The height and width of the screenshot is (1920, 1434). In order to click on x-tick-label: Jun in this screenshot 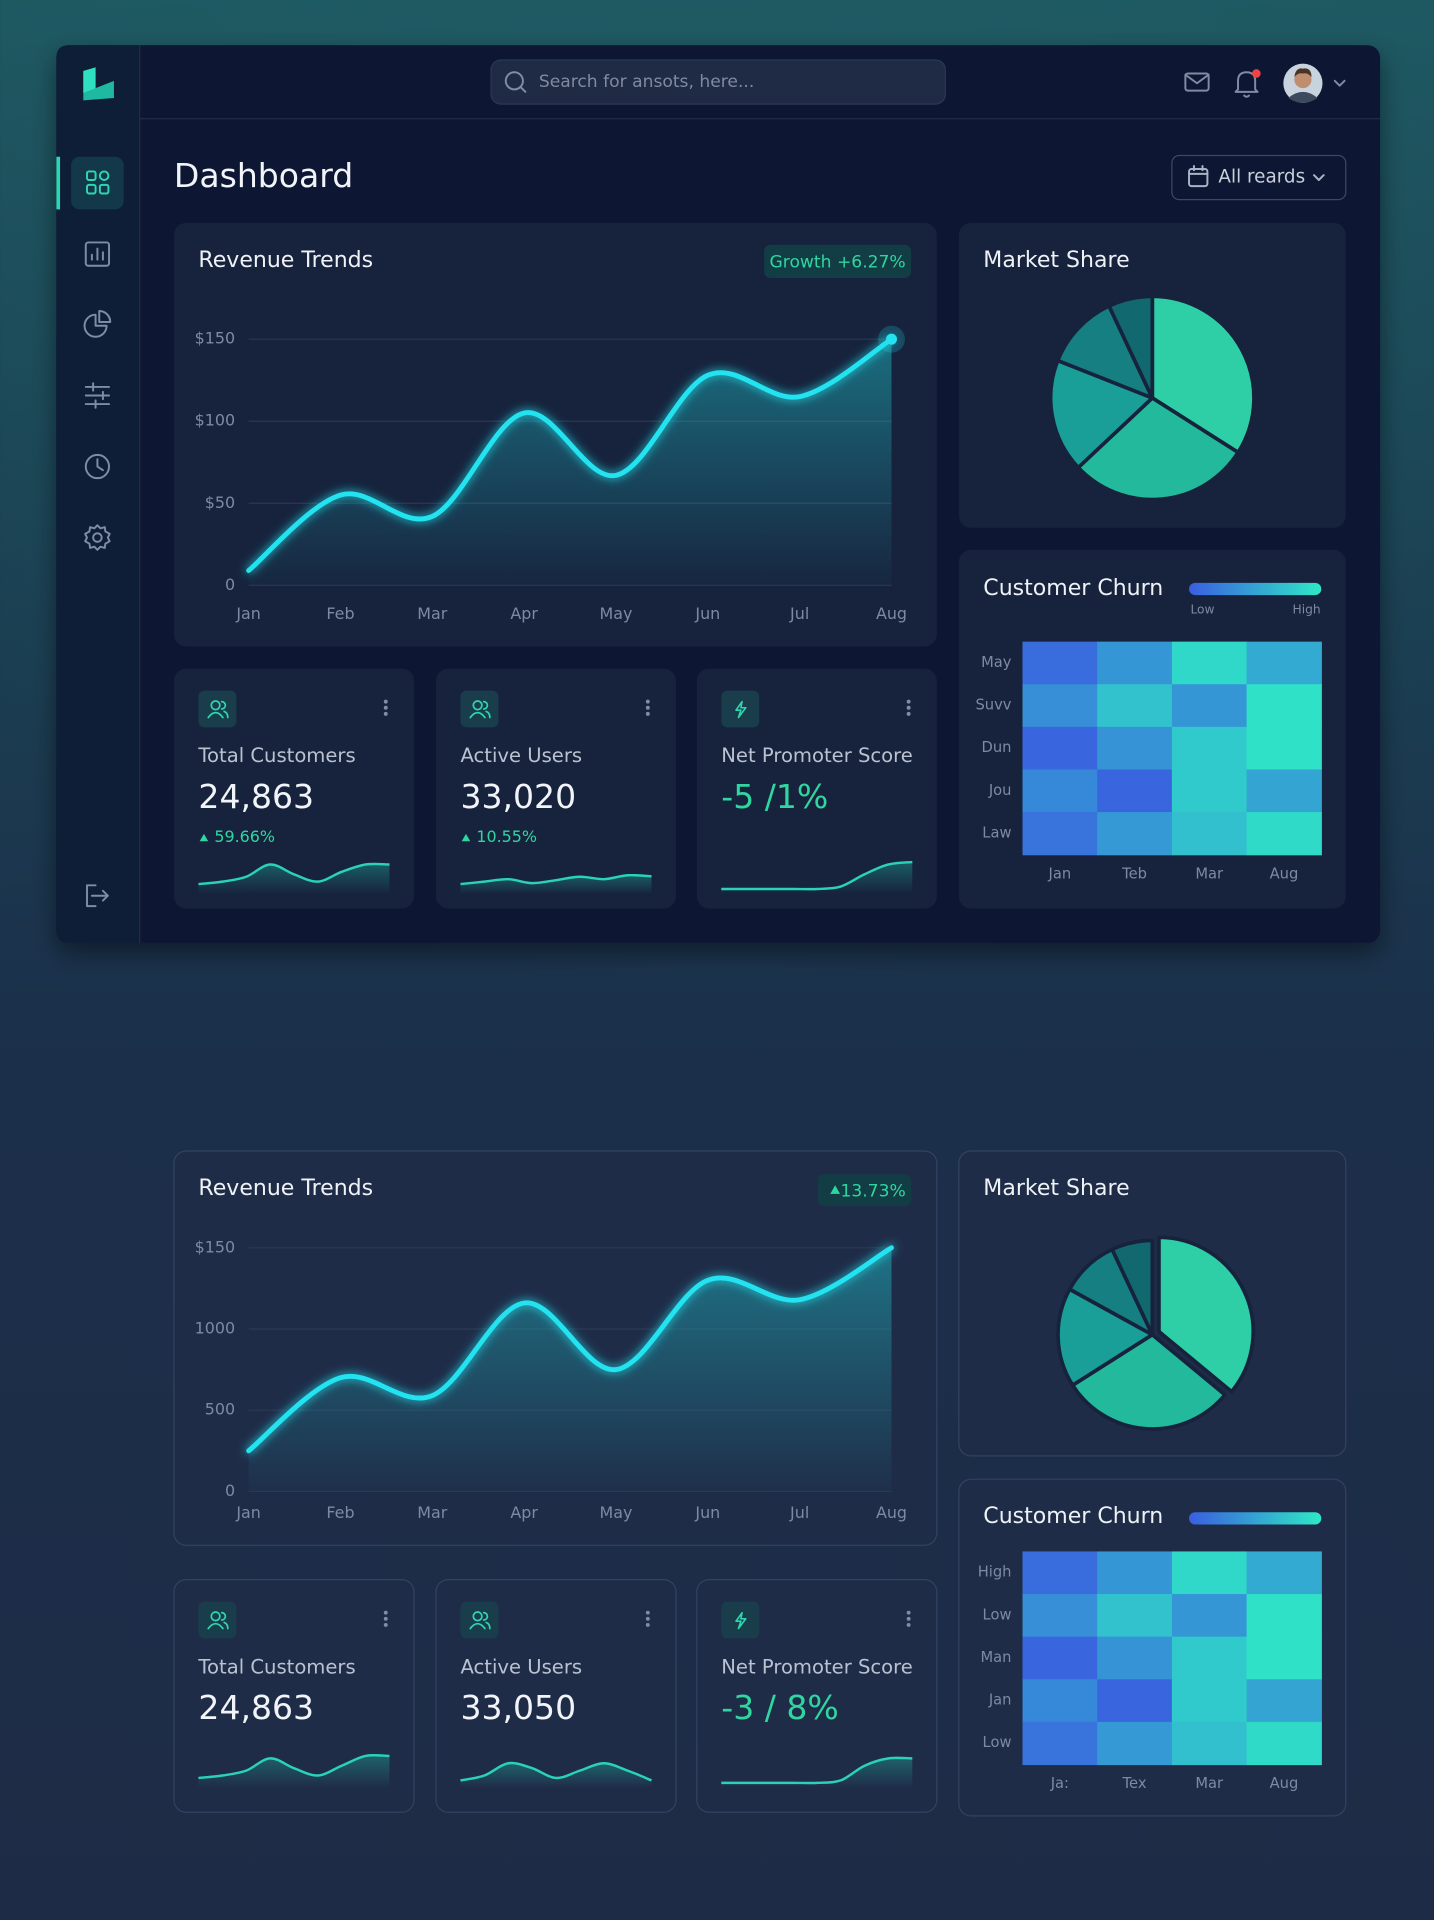, I will do `click(707, 613)`.